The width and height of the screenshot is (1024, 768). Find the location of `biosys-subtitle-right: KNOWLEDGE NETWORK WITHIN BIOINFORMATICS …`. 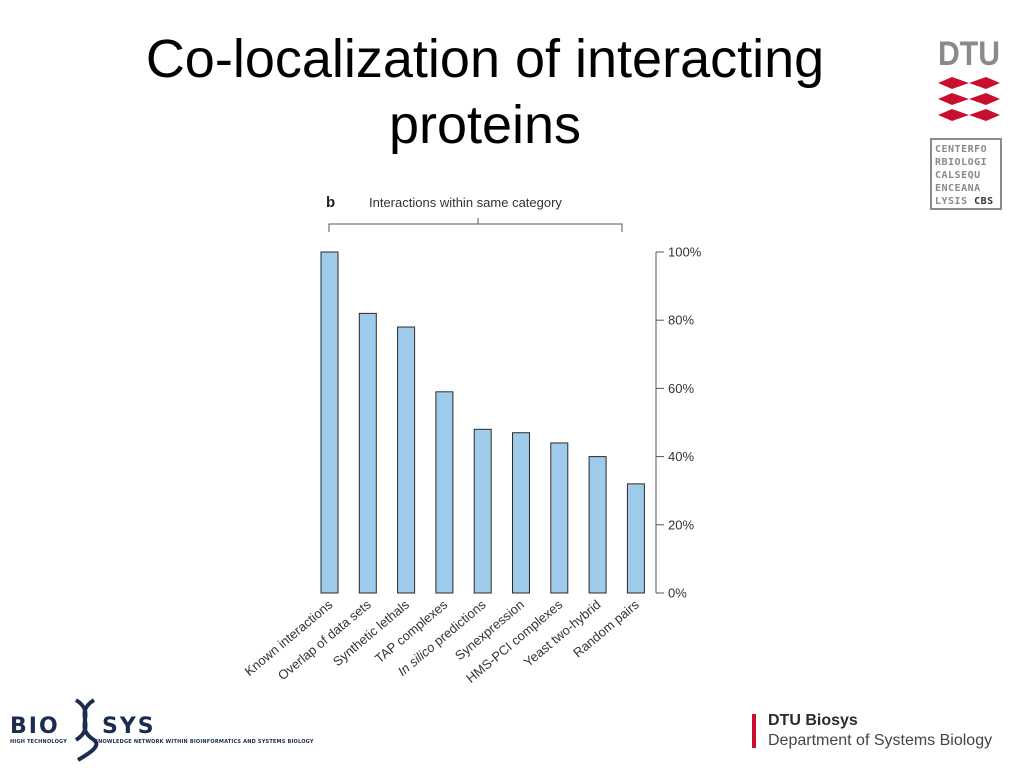

biosys-subtitle-right: KNOWLEDGE NETWORK WITHIN BIOINFORMATICS … is located at coordinates (204, 742).